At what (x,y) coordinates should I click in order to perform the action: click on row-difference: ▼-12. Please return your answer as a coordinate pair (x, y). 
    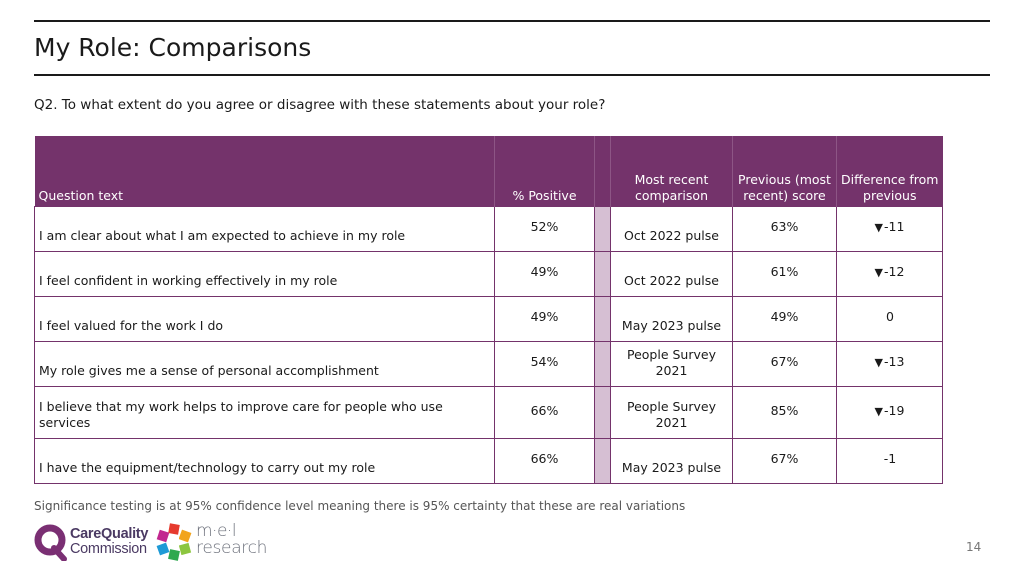
    Looking at the image, I should click on (889, 273).